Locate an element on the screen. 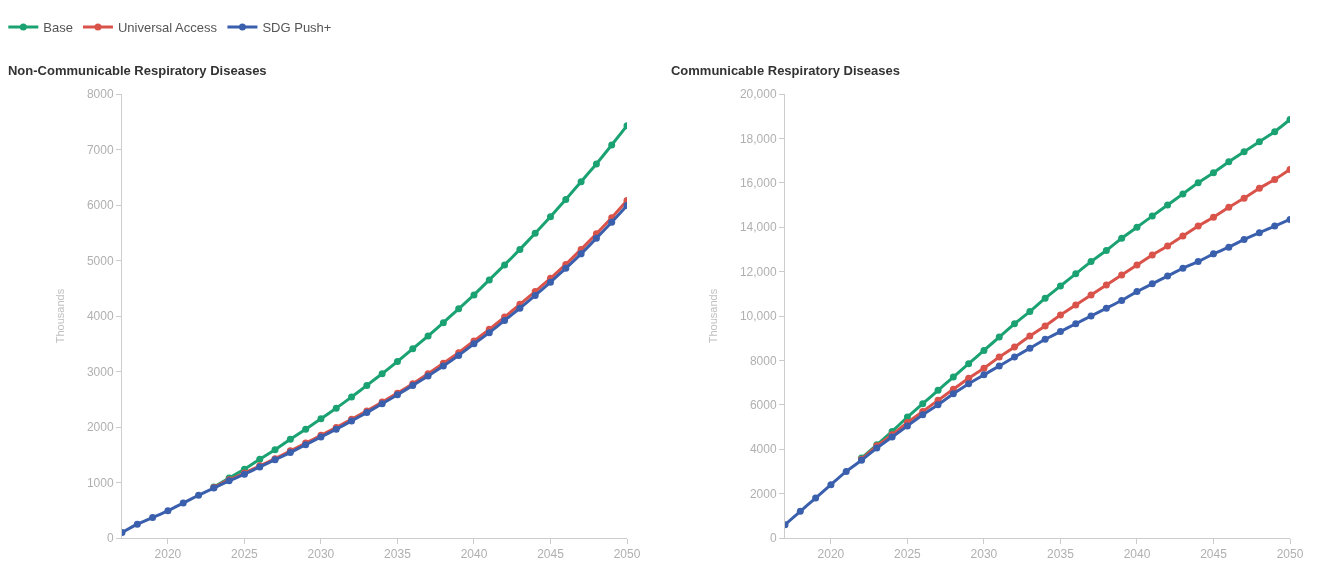  y-tick-label: 12,000 is located at coordinates (758, 271).